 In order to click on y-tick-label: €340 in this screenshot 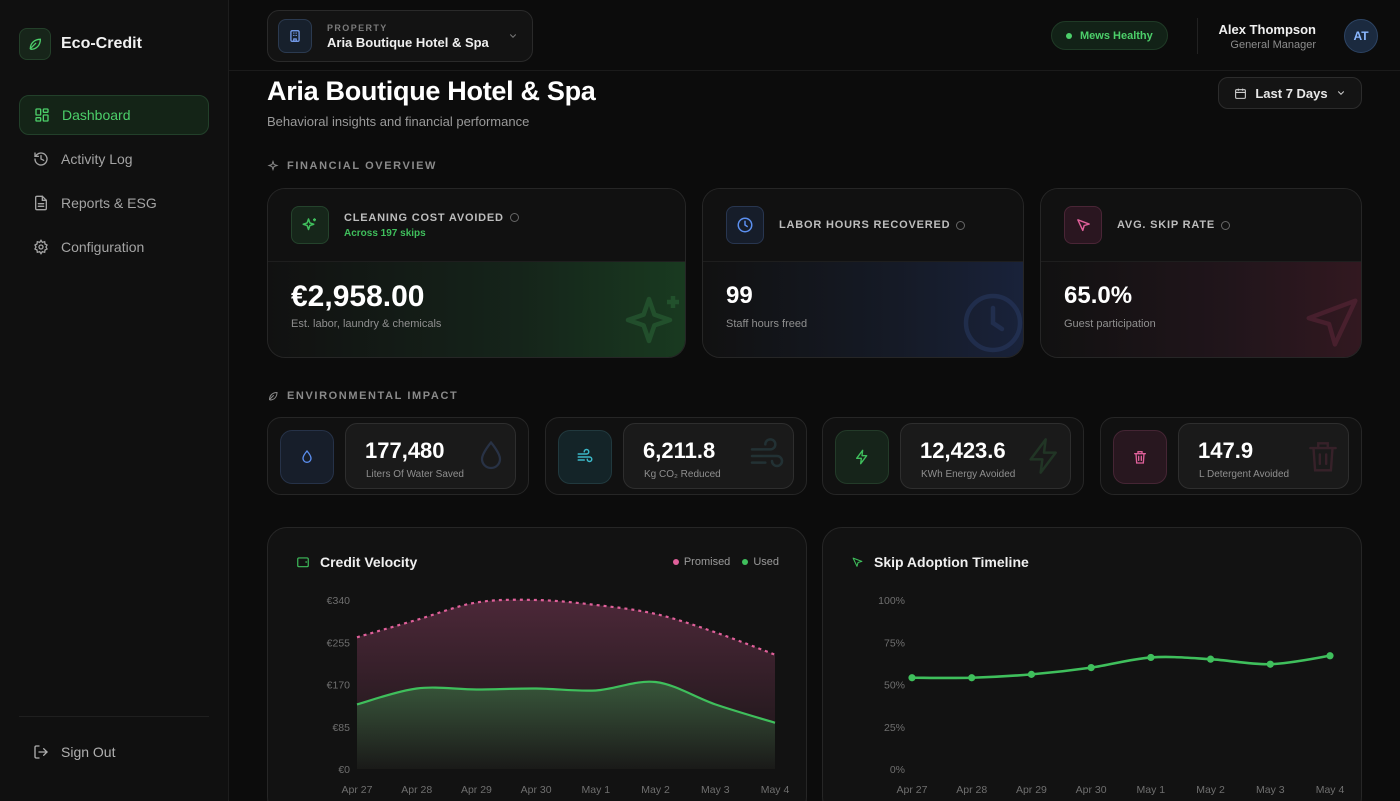, I will do `click(339, 601)`.